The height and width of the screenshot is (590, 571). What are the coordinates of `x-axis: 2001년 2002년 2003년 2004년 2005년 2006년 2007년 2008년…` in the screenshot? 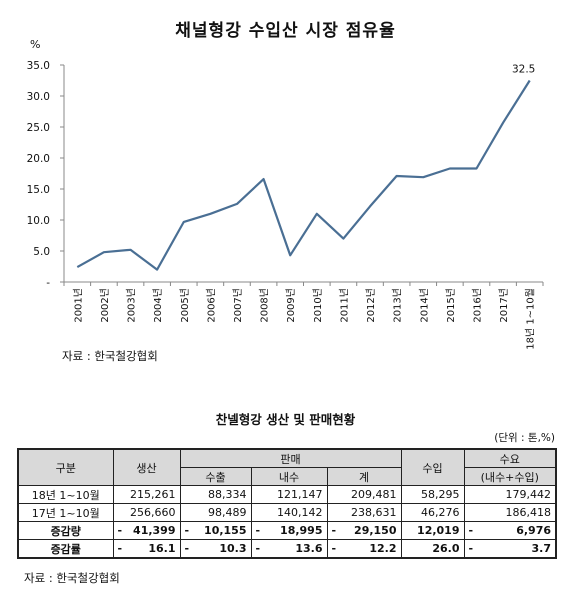 It's located at (303, 315).